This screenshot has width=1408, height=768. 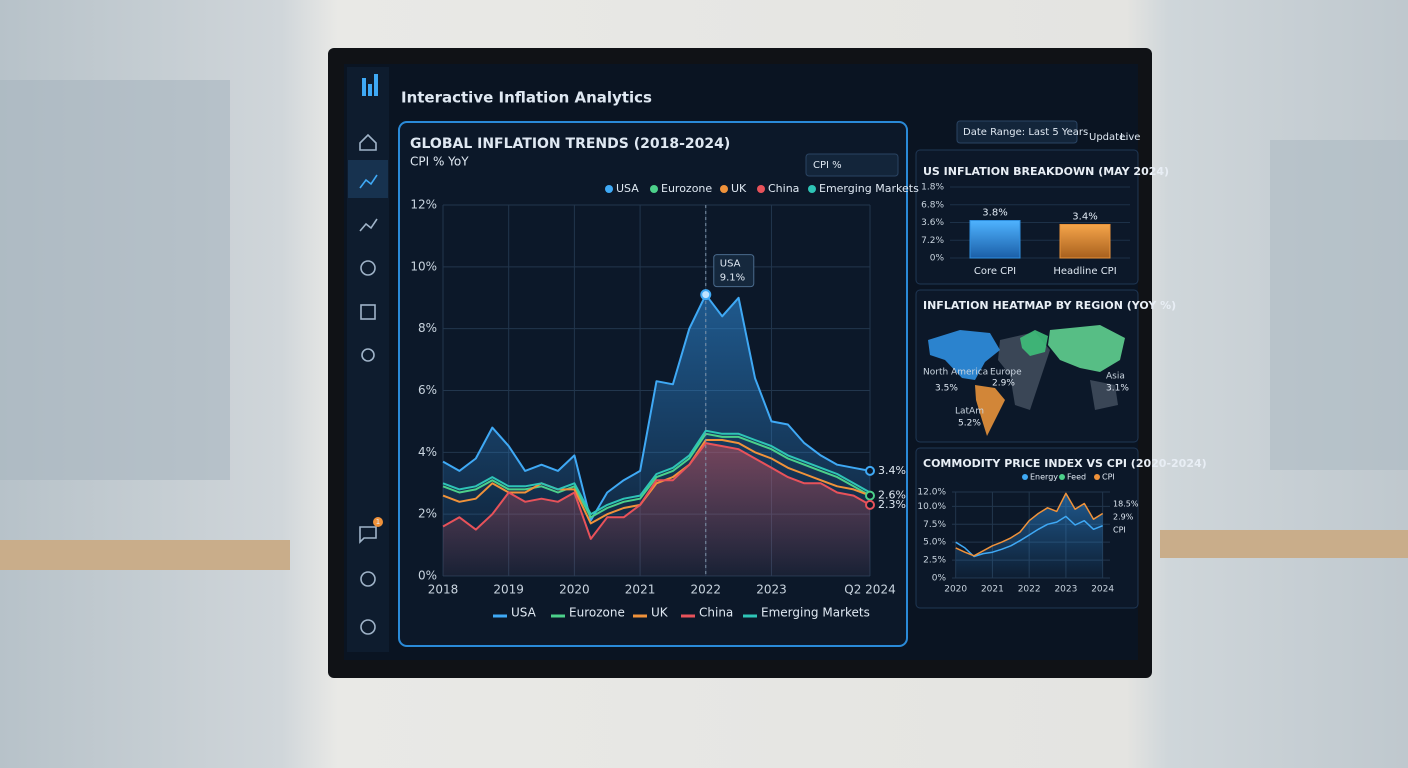 What do you see at coordinates (1104, 395) in the screenshot?
I see `land` at bounding box center [1104, 395].